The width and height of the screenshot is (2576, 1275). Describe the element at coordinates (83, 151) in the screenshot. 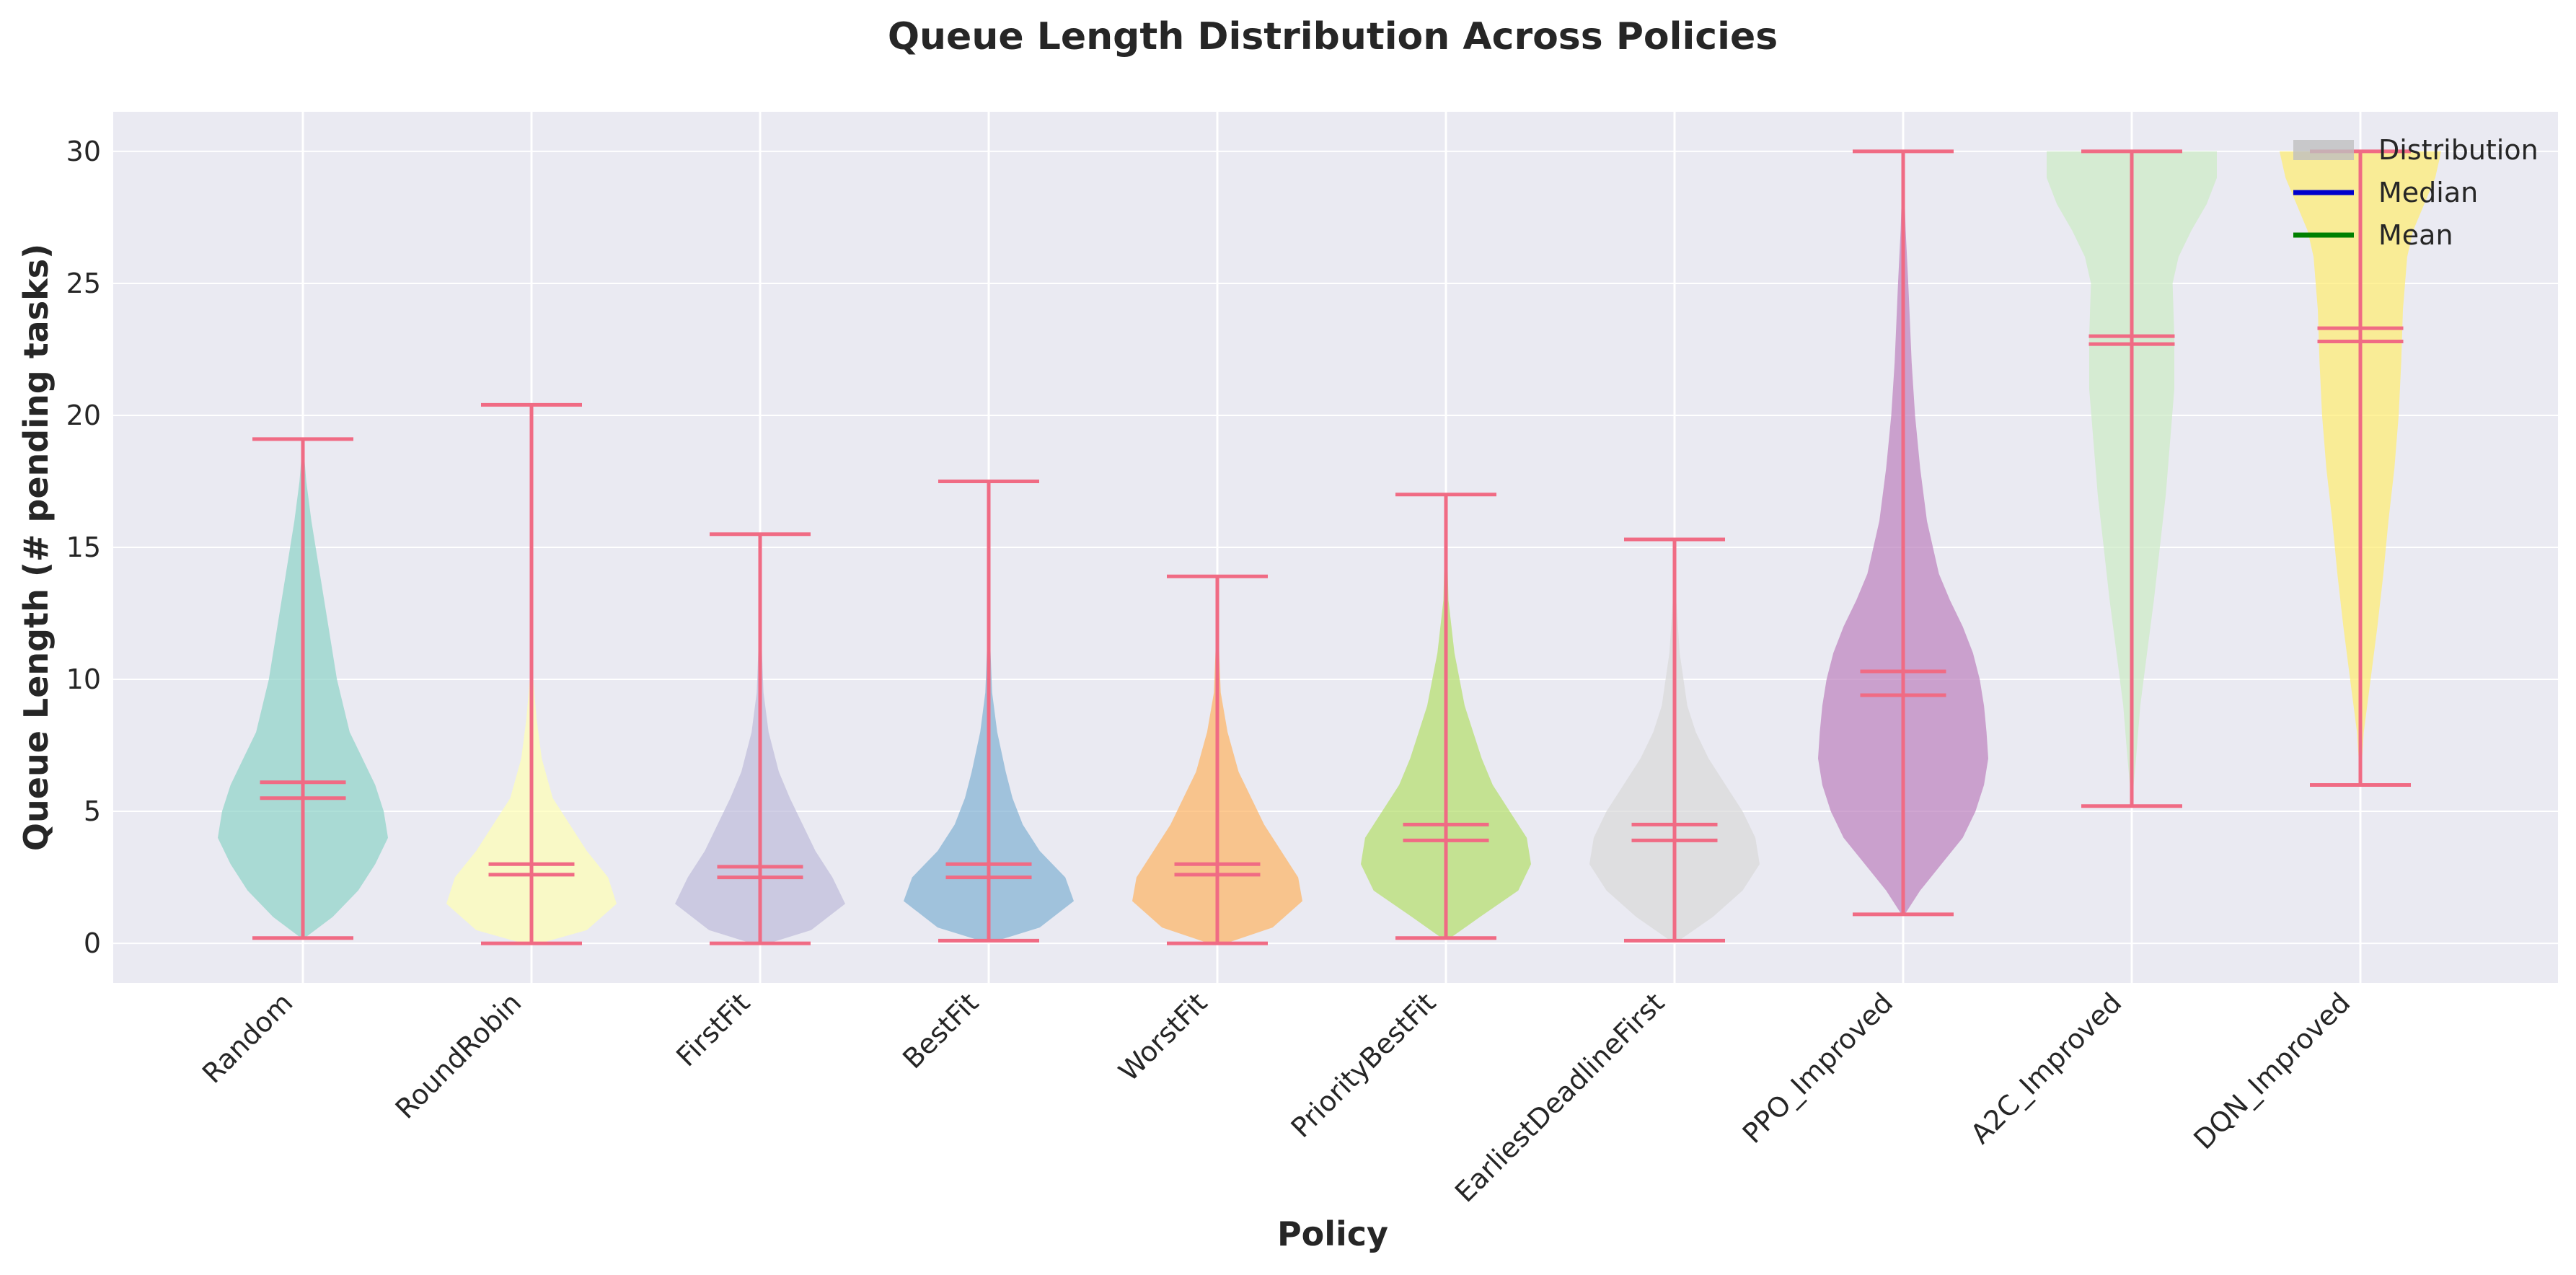

I see `y-tick-label: 30` at that location.